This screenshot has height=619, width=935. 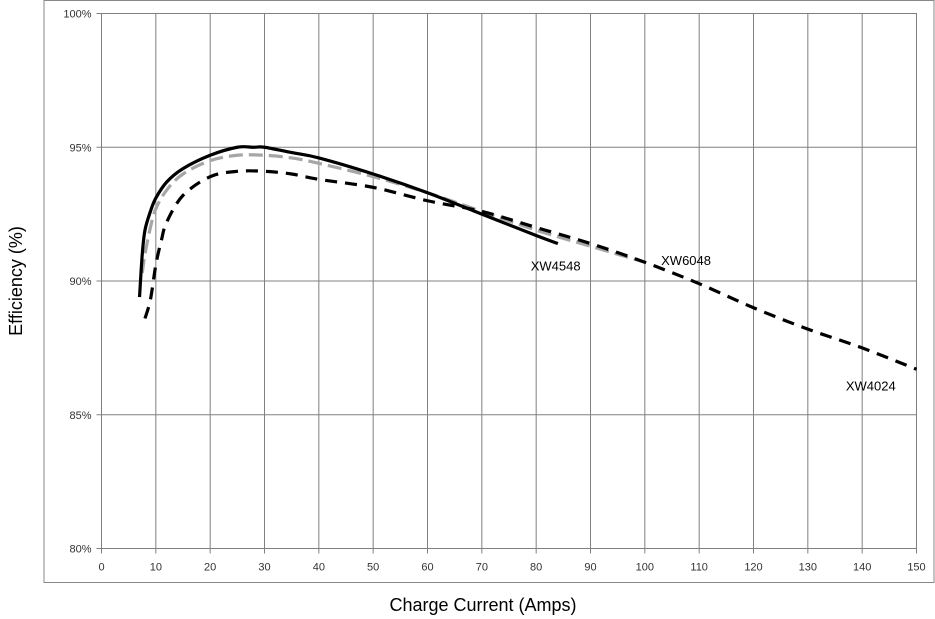 I want to click on y-tick-label-80: 80%, so click(x=80, y=550).